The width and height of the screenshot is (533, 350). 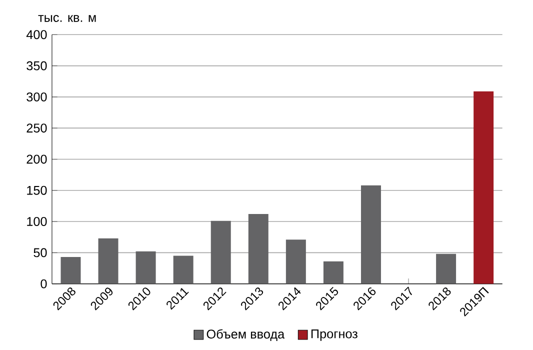 I want to click on y-tick-label: 300, so click(x=36, y=97).